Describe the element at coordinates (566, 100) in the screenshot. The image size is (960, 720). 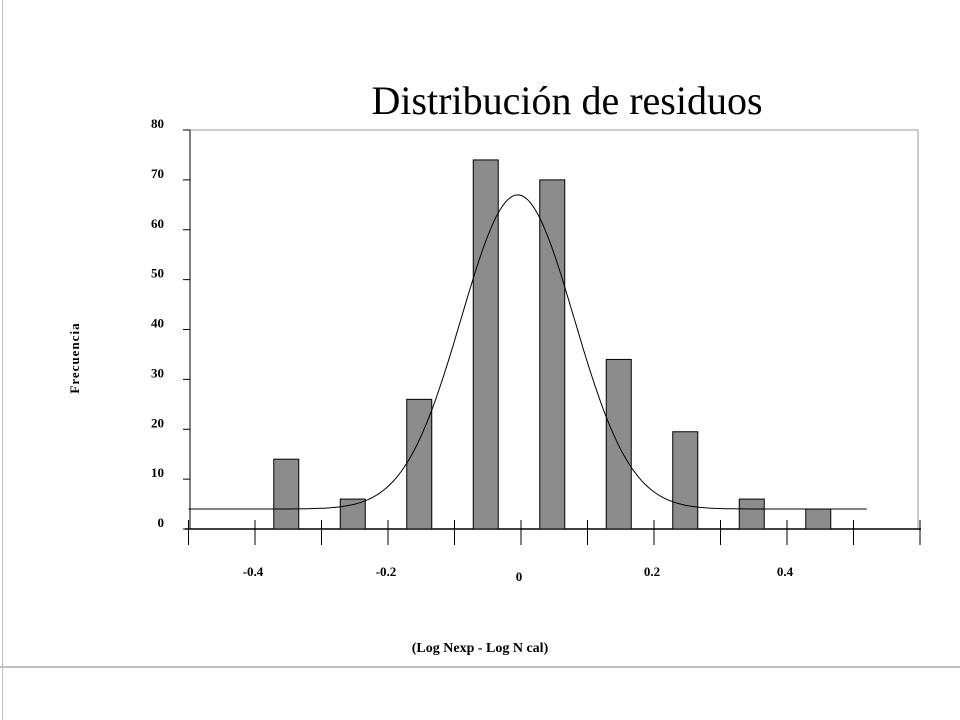
I see `chart-title: Distribución de residuos` at that location.